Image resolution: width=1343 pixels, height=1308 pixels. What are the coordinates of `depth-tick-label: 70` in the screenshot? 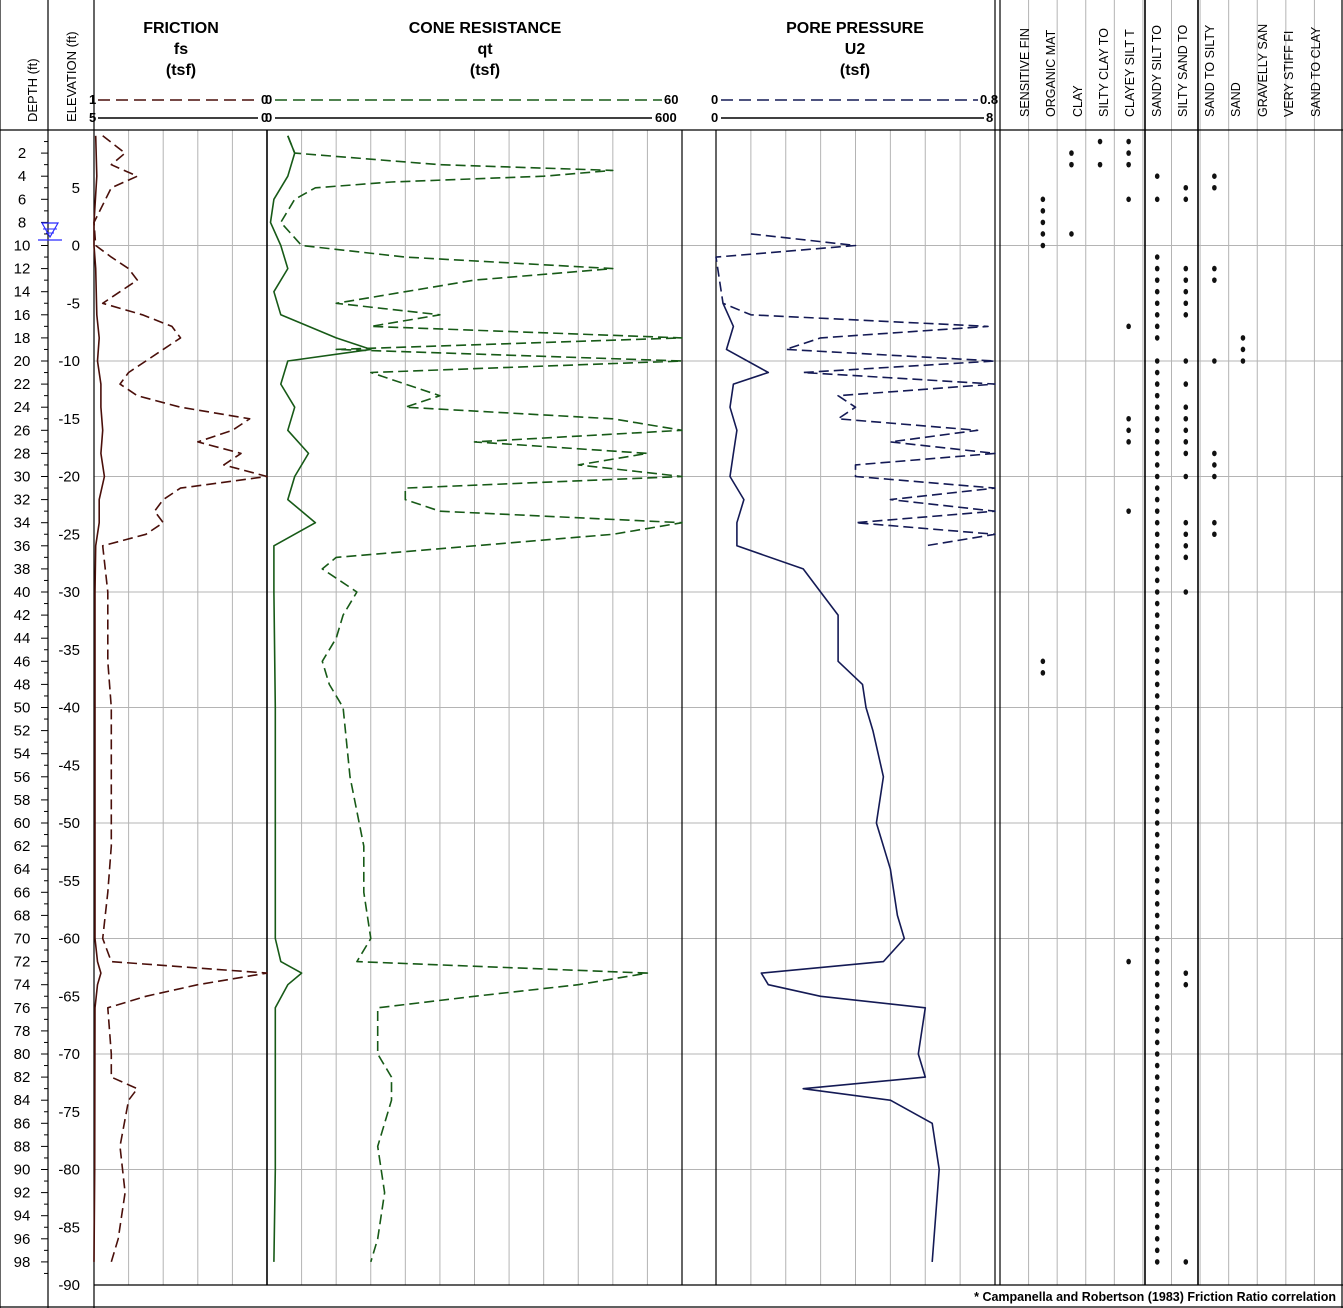 It's located at (22, 939).